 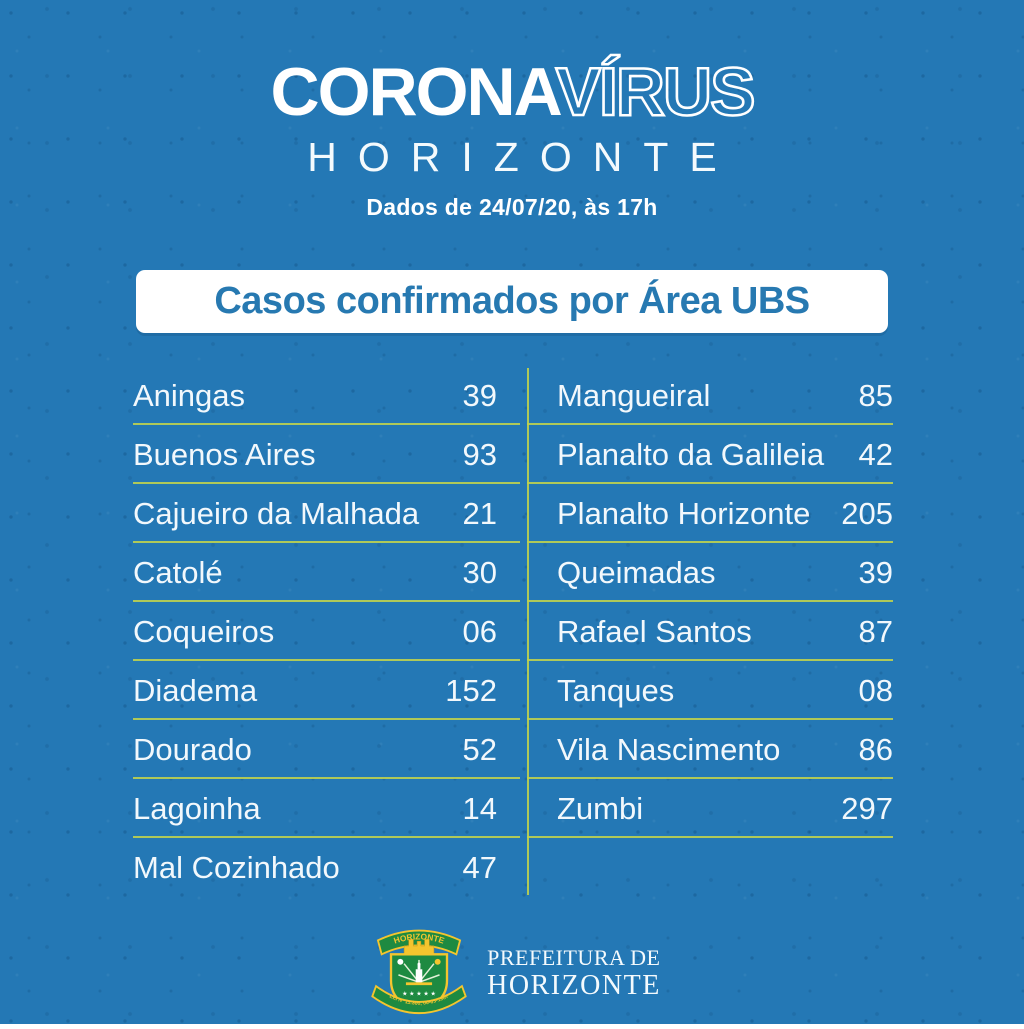 What do you see at coordinates (636, 572) in the screenshot?
I see `ubs-area-name: Queimadas` at bounding box center [636, 572].